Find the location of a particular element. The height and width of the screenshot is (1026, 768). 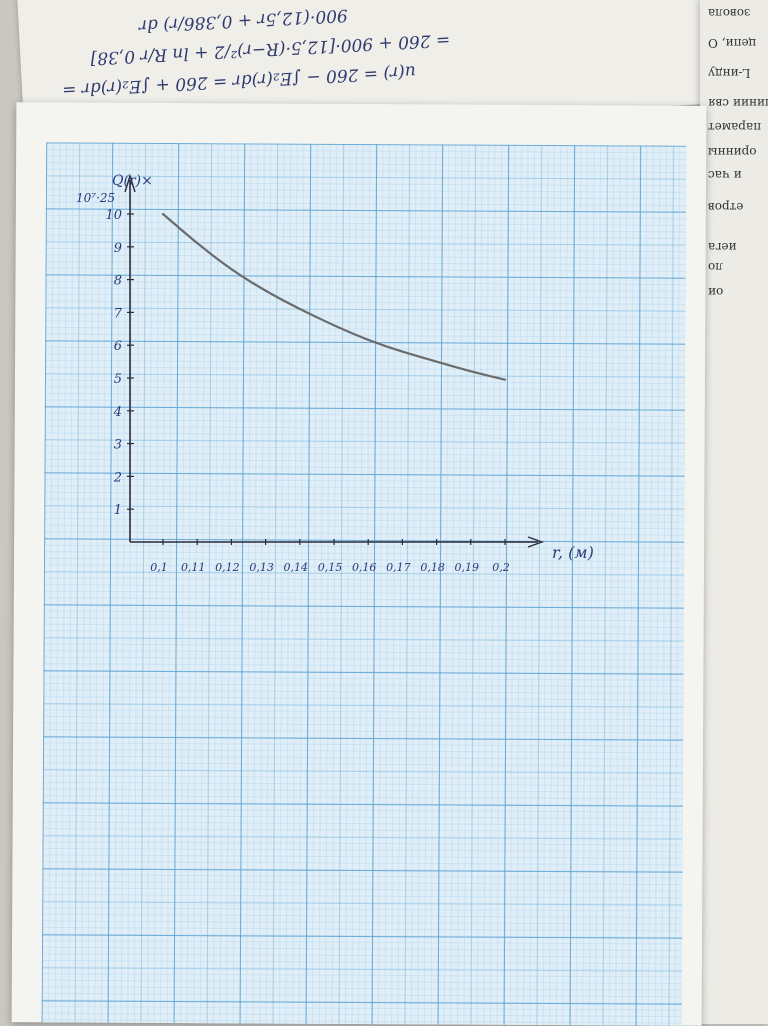

x-tick-label: 0,2 is located at coordinates (501, 567).